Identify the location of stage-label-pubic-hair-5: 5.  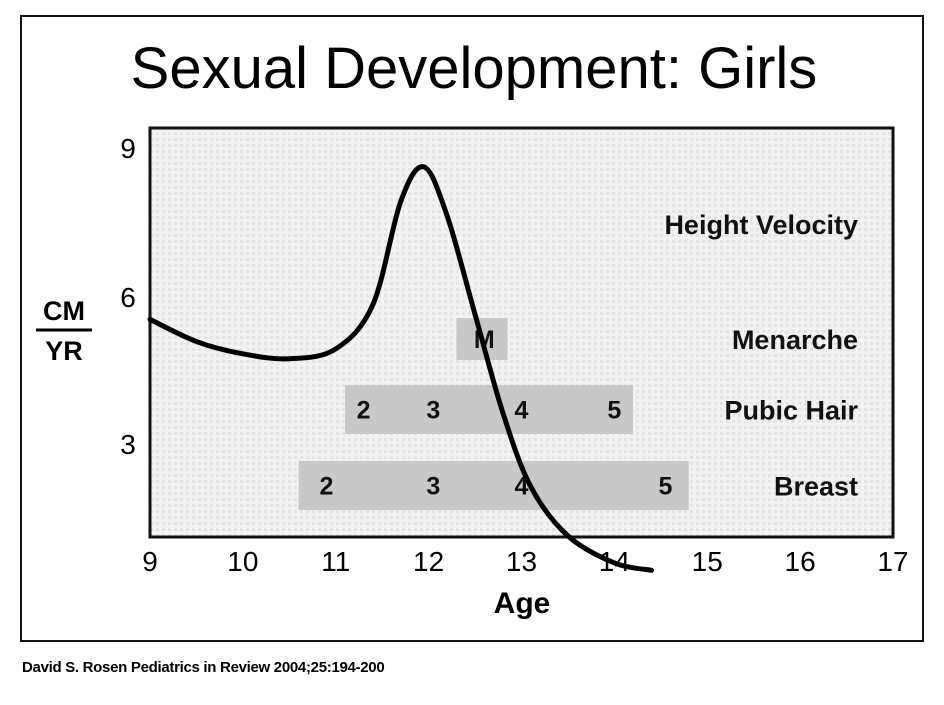
(614, 411).